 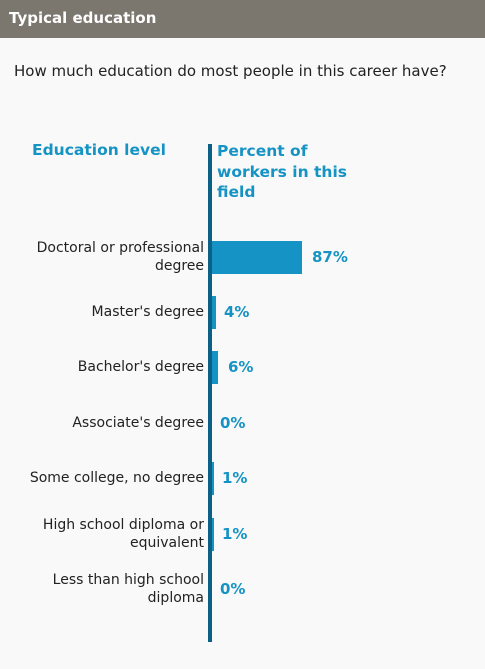 I want to click on category-label: High school diploma or equivalent, so click(x=104, y=534).